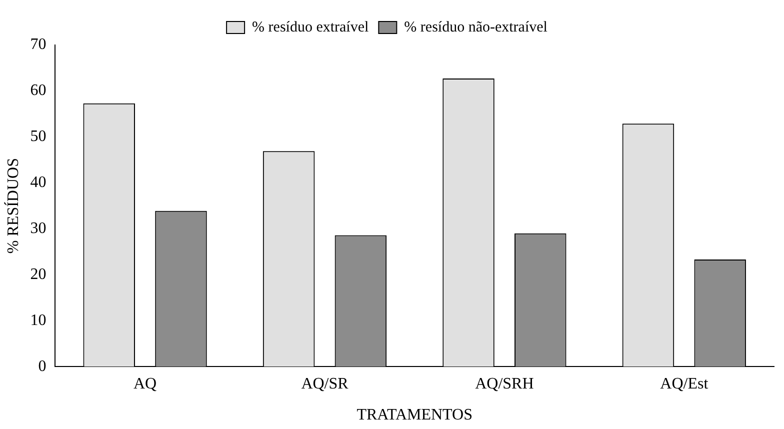 This screenshot has width=784, height=429. What do you see at coordinates (414, 415) in the screenshot?
I see `x-axis-title: TRATAMENTOS` at bounding box center [414, 415].